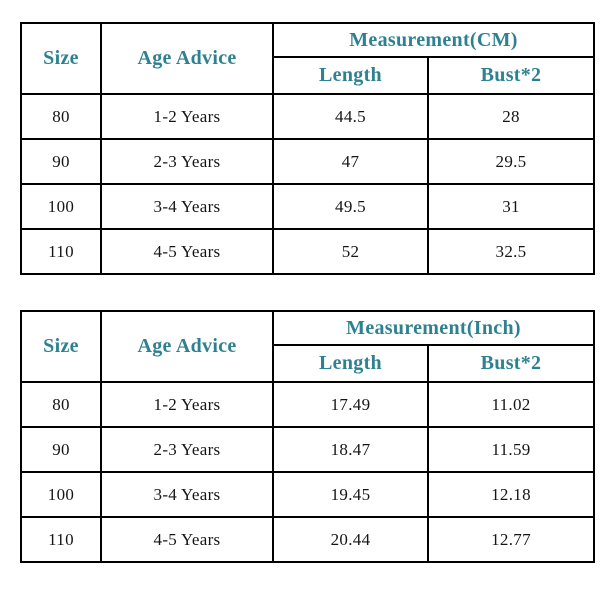 Image resolution: width=608 pixels, height=590 pixels. I want to click on table-row: 90 2-3 Years 47 29.5, so click(308, 161).